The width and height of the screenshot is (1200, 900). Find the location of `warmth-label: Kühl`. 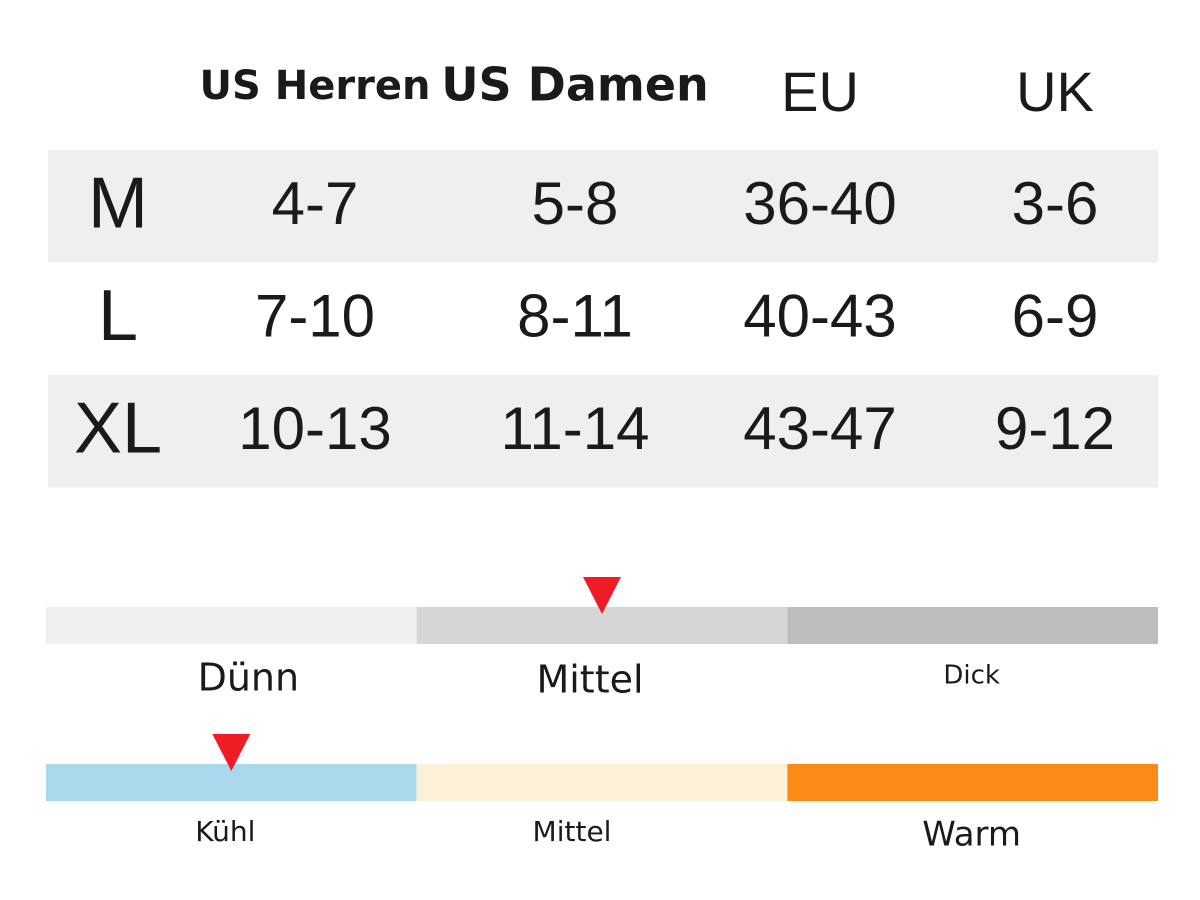

warmth-label: Kühl is located at coordinates (225, 831).